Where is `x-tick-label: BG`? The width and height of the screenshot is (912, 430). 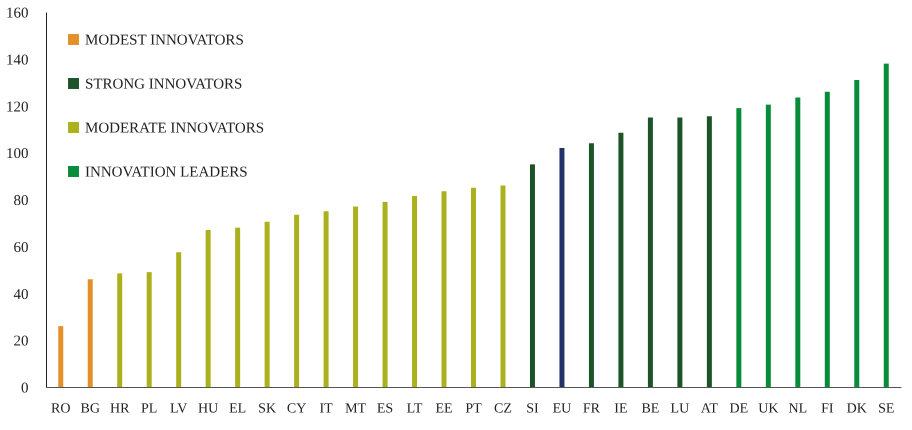
x-tick-label: BG is located at coordinates (90, 409).